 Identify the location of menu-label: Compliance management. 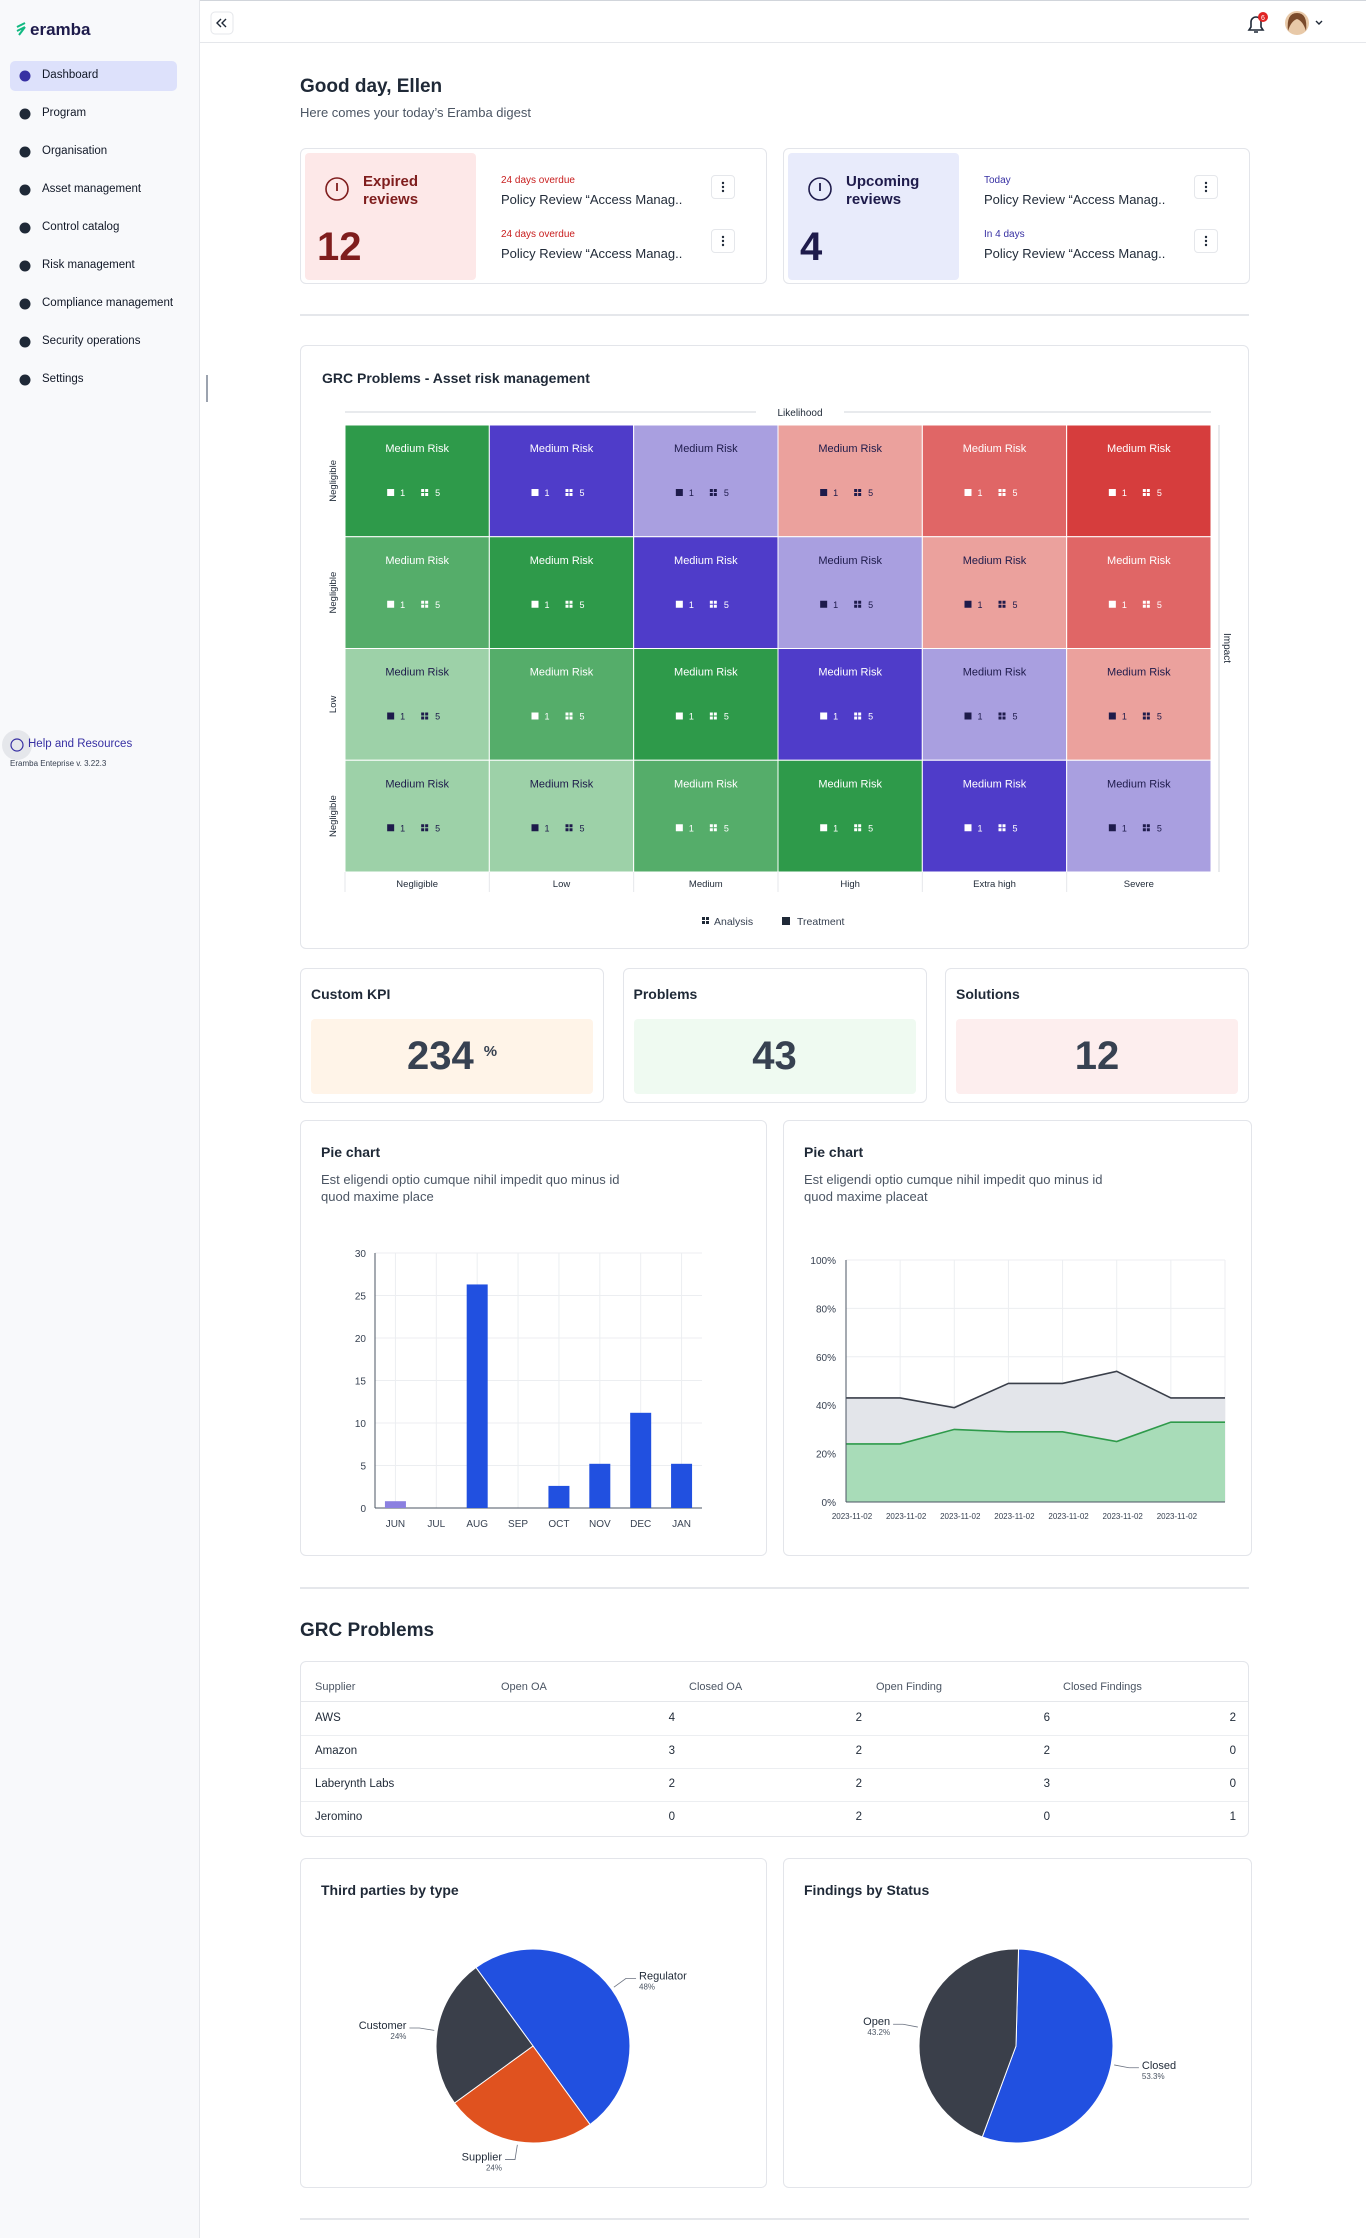
(108, 303).